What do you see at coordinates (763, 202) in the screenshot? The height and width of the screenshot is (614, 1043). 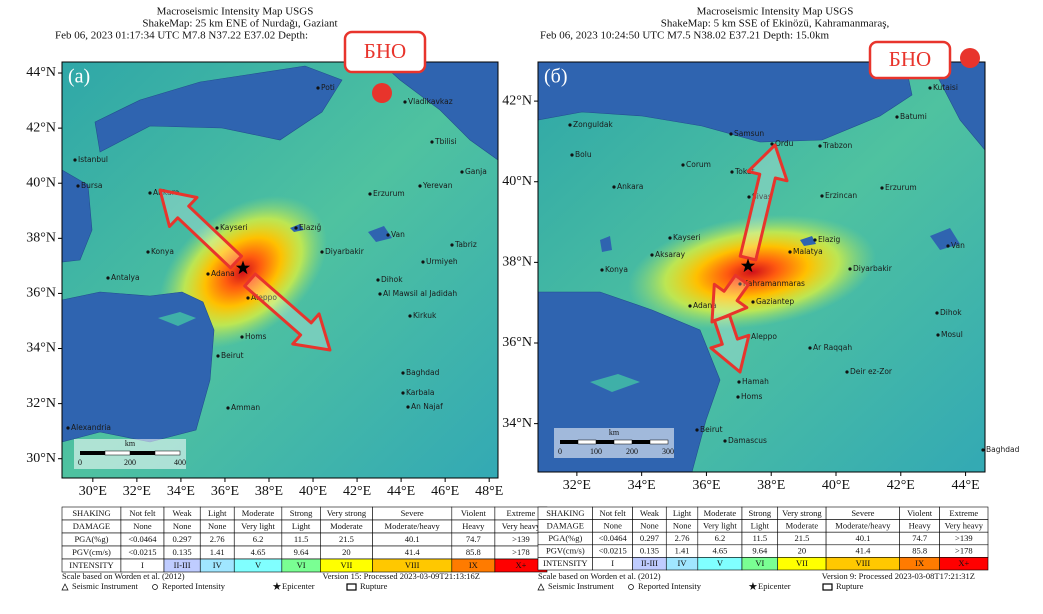 I see `arrow` at bounding box center [763, 202].